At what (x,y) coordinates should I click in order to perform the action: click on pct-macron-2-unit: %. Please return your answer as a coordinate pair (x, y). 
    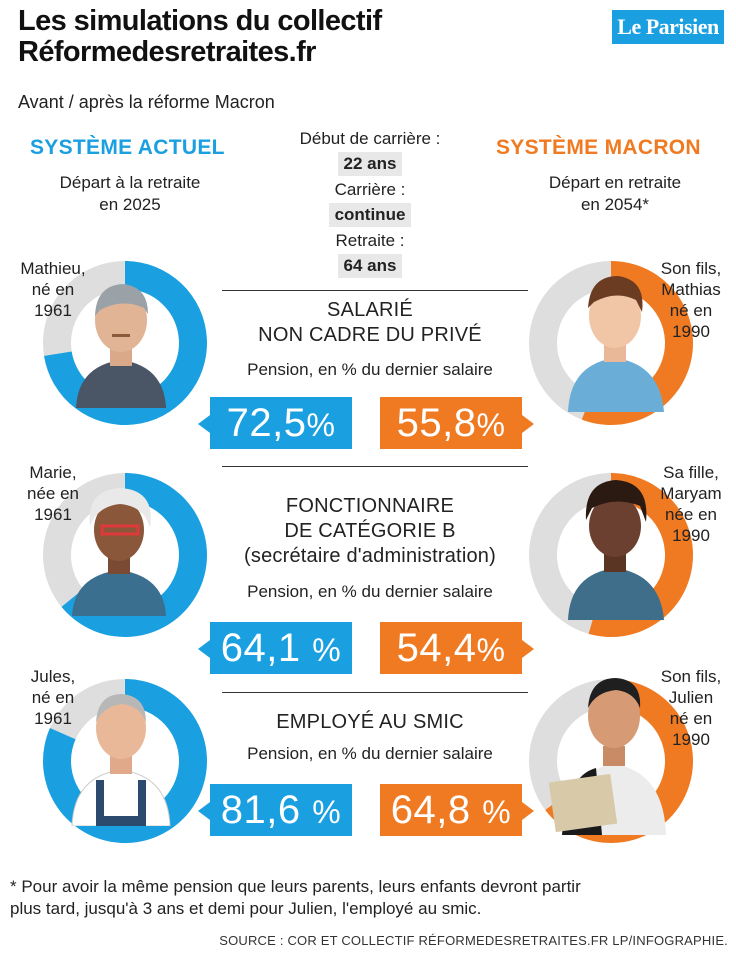
    Looking at the image, I should click on (491, 650).